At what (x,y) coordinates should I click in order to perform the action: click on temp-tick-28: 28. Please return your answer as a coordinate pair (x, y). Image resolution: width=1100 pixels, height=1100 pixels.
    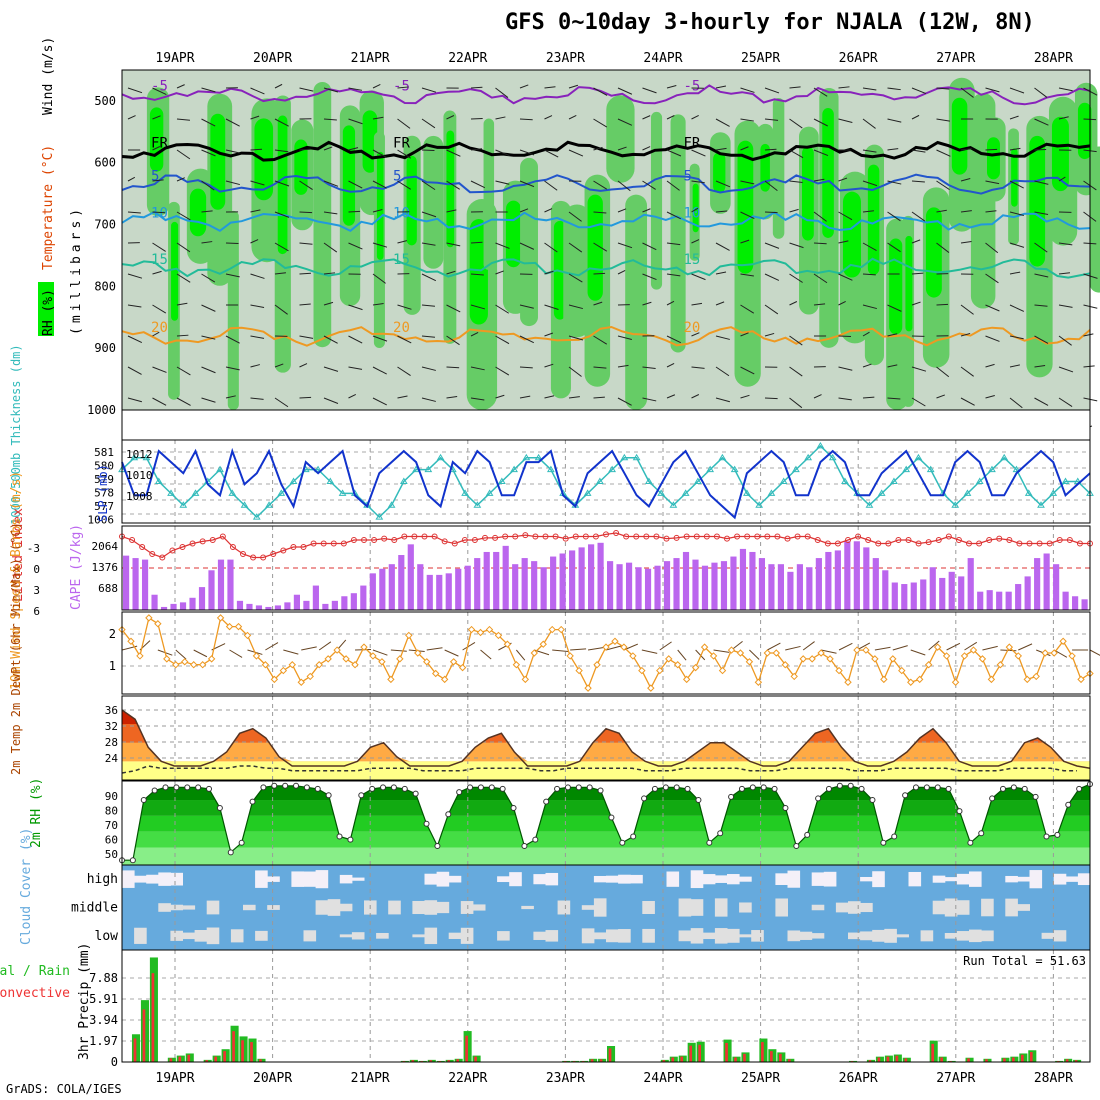
    Looking at the image, I should click on (111, 742).